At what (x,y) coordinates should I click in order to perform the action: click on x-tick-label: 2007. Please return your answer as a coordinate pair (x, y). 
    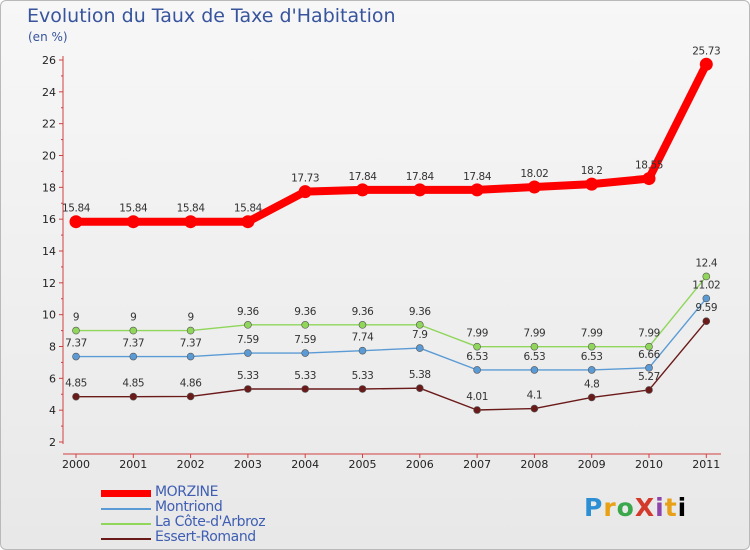
    Looking at the image, I should click on (477, 464).